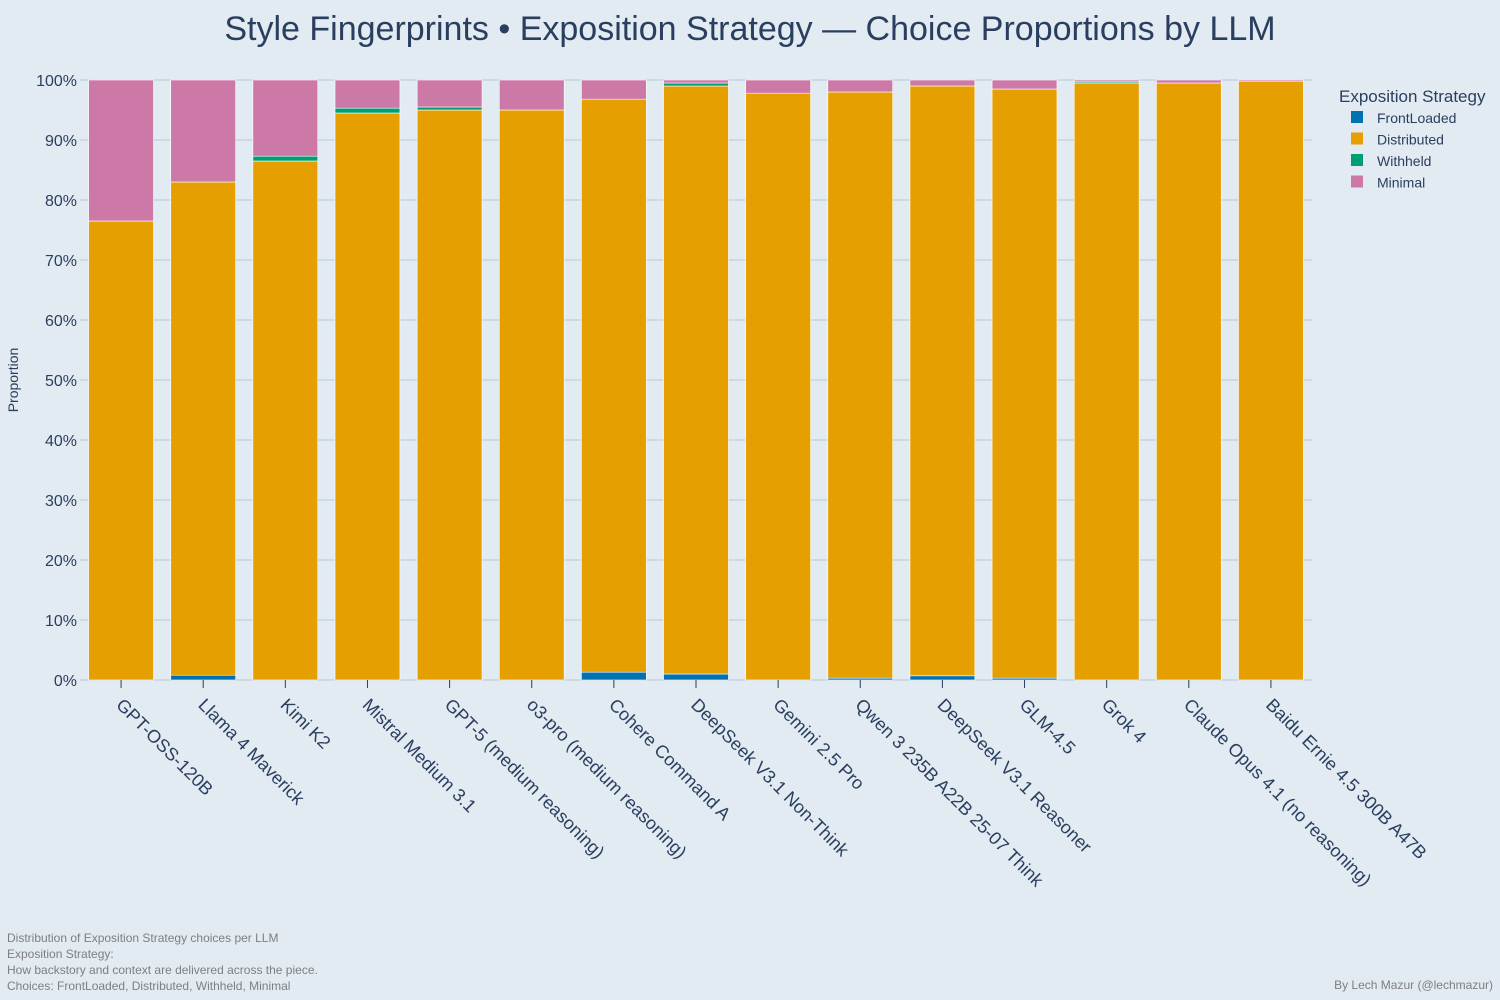  Describe the element at coordinates (61, 441) in the screenshot. I see `y-tick-label: 40%` at that location.